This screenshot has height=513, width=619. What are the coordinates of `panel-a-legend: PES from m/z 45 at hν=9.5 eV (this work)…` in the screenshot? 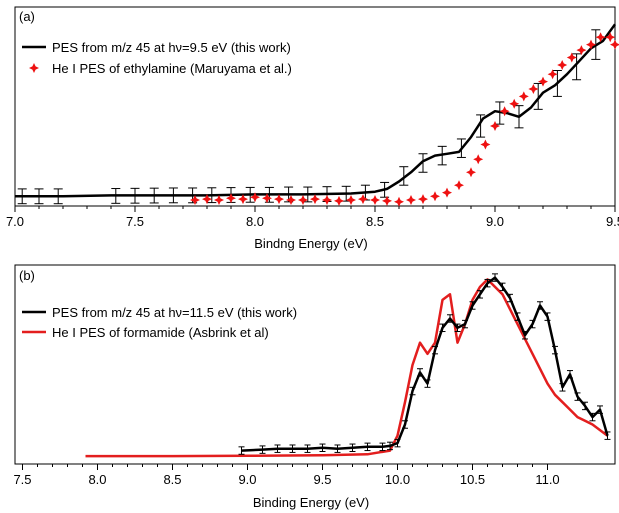 It's located at (157, 58).